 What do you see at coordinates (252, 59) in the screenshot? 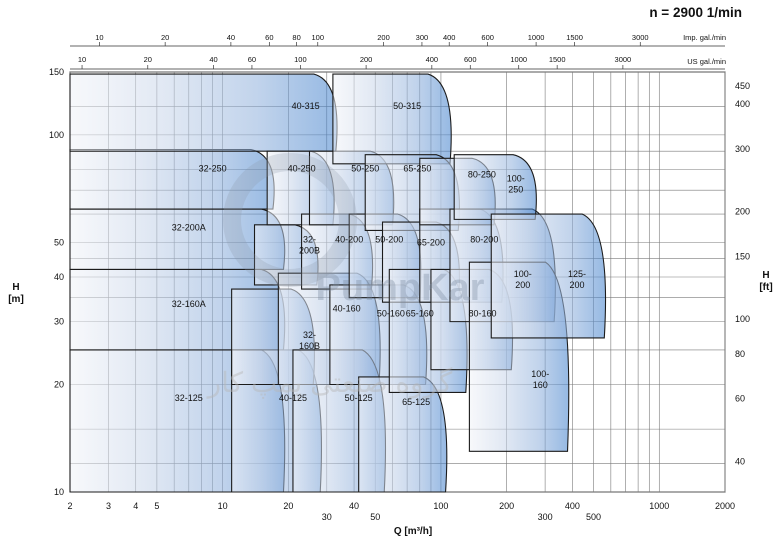
I see `us-gal-tick-60: 60` at bounding box center [252, 59].